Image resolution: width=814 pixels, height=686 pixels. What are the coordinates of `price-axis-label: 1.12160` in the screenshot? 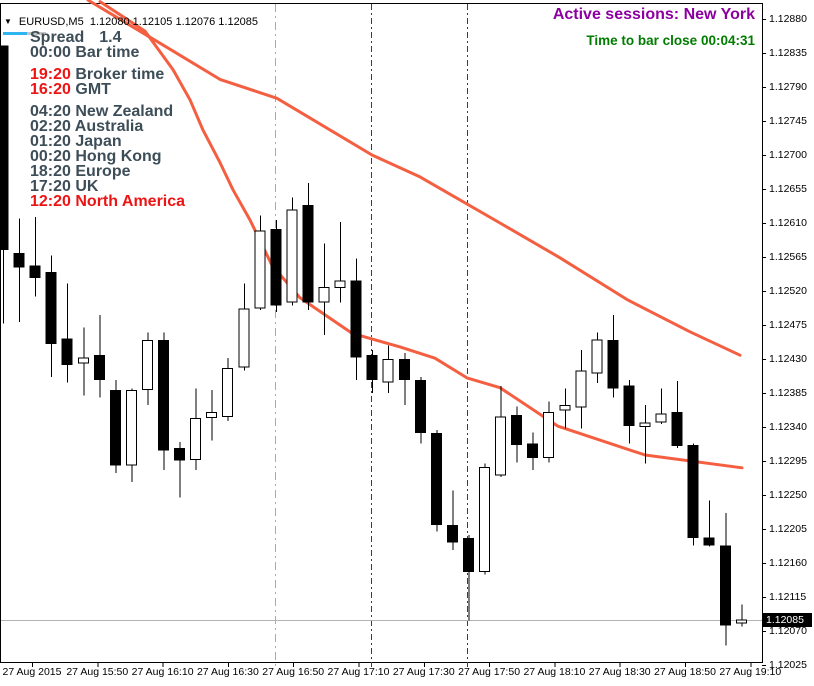 It's located at (788, 563).